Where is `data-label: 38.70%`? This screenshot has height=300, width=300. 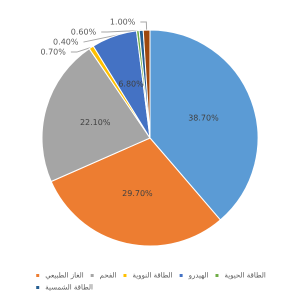 data-label: 38.70% is located at coordinates (204, 118).